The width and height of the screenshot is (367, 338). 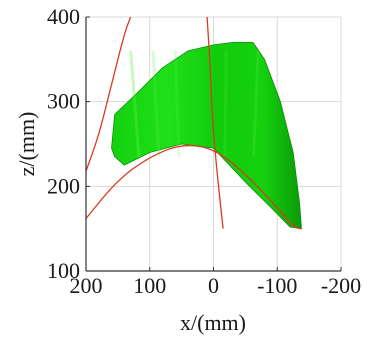 What do you see at coordinates (63, 270) in the screenshot?
I see `y-tick-label-0: 100` at bounding box center [63, 270].